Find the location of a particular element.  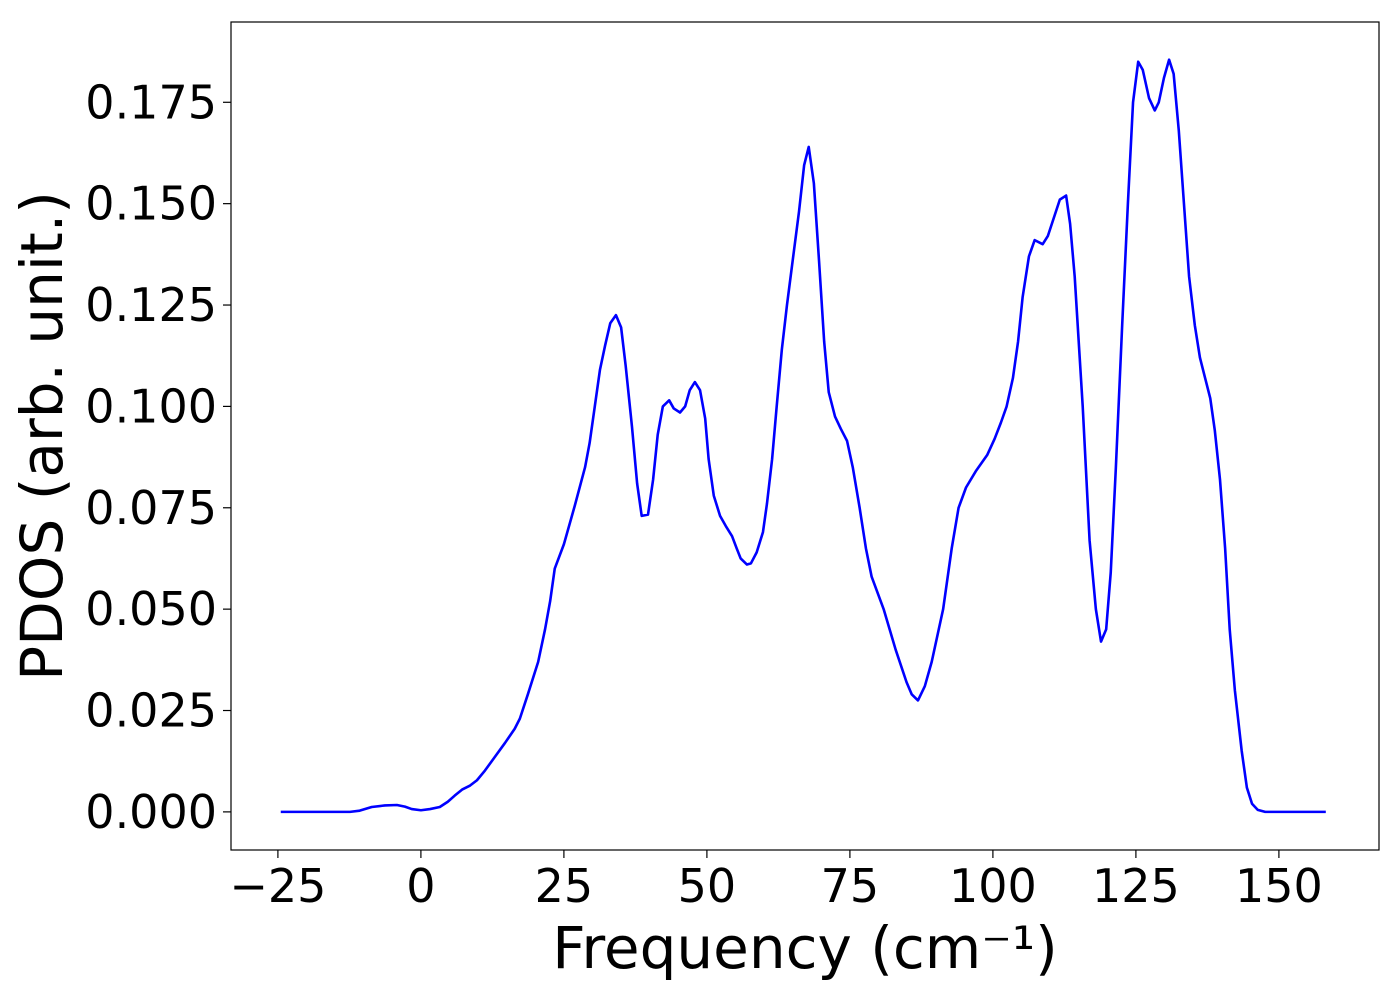

y-tick-label: 0.150 is located at coordinates (151, 204).